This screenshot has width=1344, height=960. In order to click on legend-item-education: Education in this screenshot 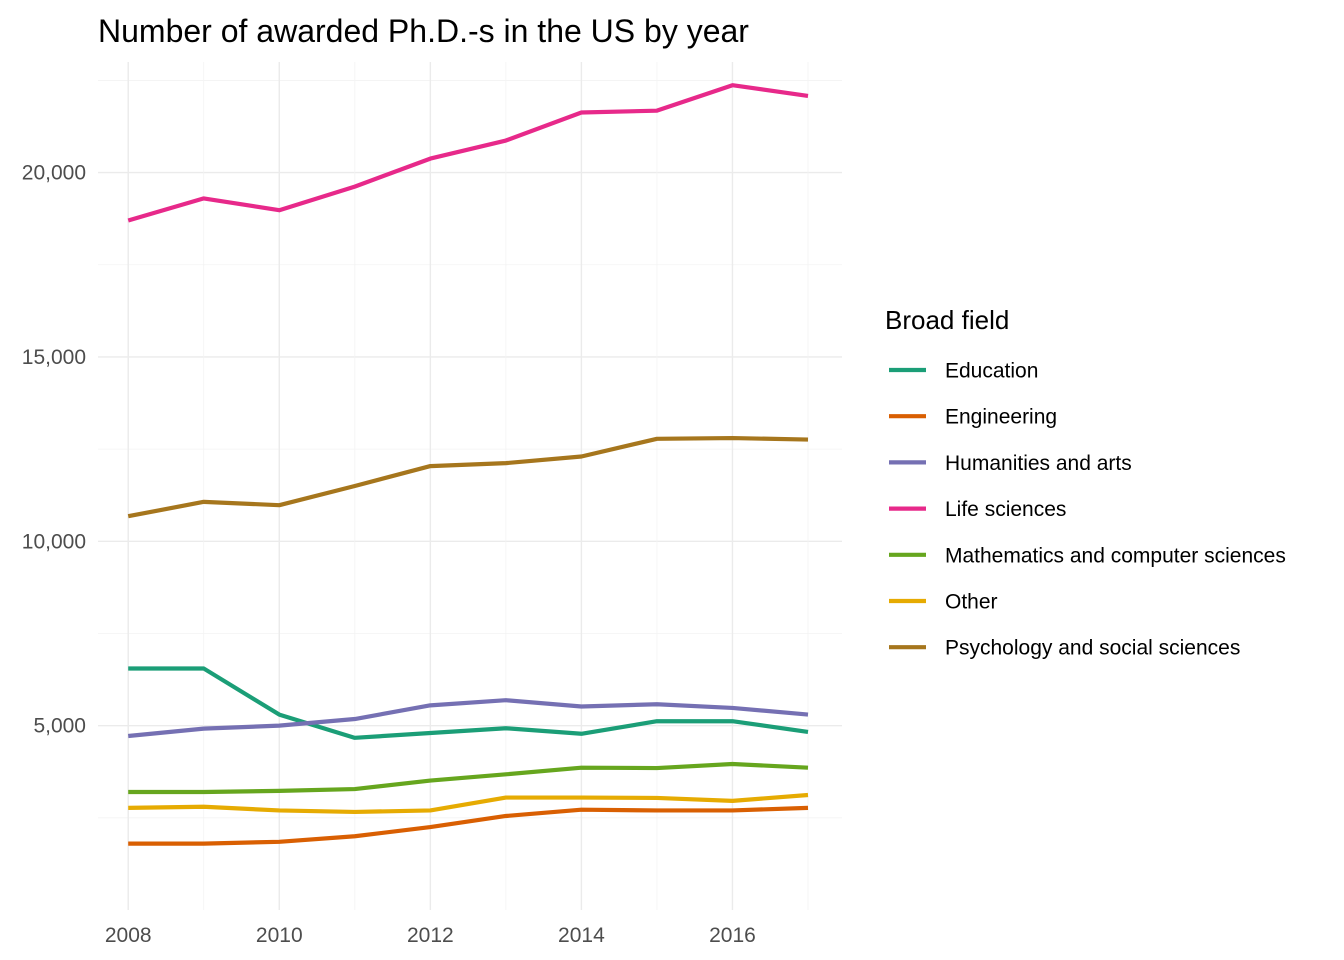, I will do `click(963, 371)`.